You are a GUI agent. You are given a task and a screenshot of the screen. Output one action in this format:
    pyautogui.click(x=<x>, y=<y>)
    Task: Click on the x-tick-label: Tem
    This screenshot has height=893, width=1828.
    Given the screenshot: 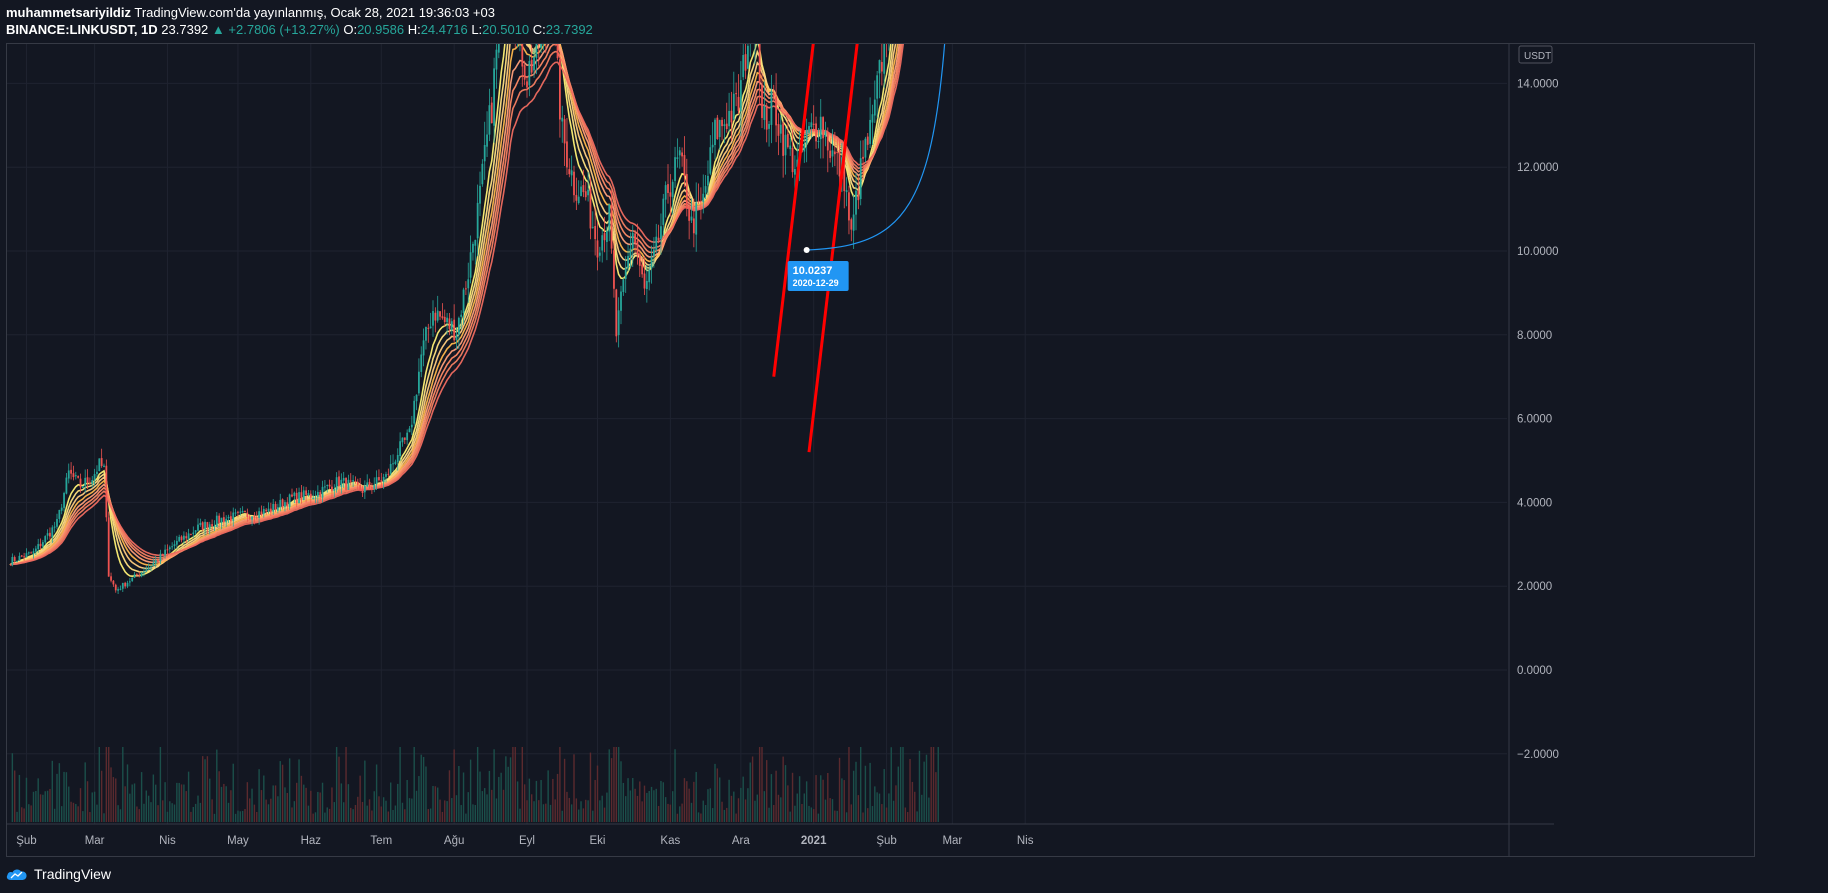 What is the action you would take?
    pyautogui.click(x=381, y=841)
    